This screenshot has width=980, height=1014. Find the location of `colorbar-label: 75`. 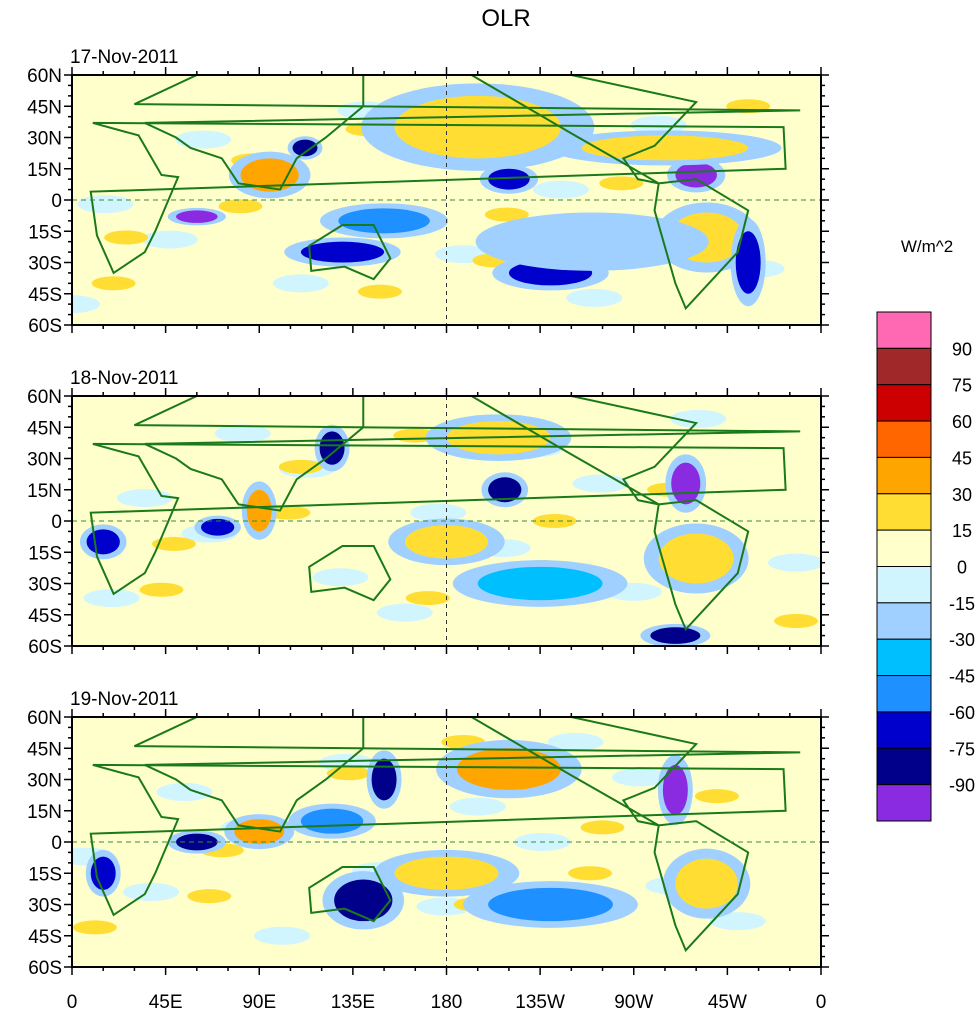

colorbar-label: 75 is located at coordinates (962, 386).